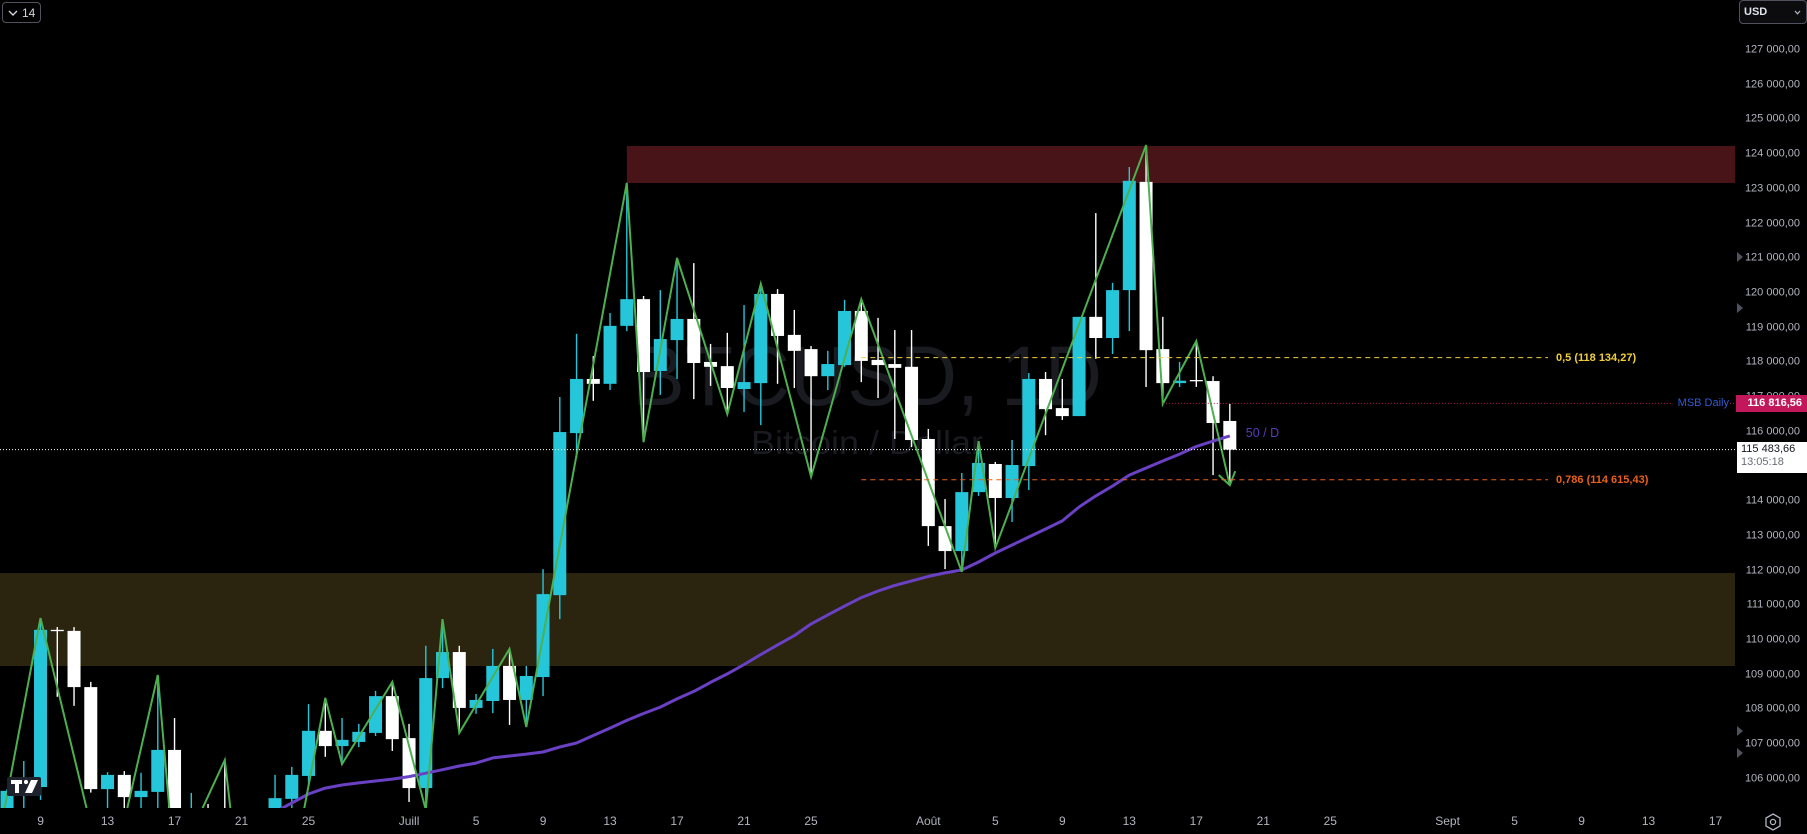 This screenshot has height=834, width=1807. What do you see at coordinates (1772, 118) in the screenshot?
I see `price-axis-label: 125 000,00` at bounding box center [1772, 118].